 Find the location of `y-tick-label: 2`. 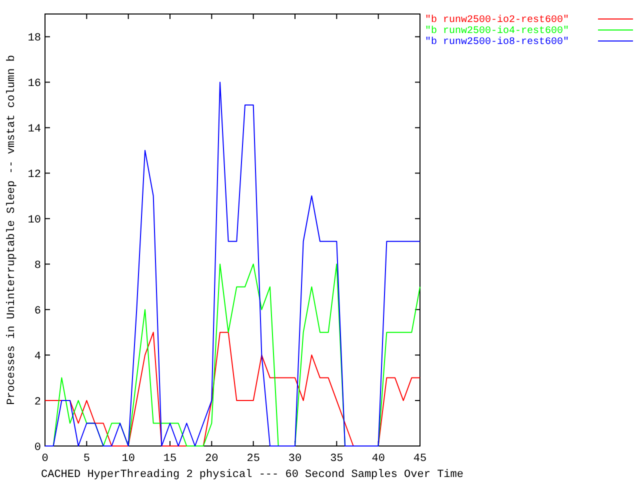

y-tick-label: 2 is located at coordinates (37, 402).